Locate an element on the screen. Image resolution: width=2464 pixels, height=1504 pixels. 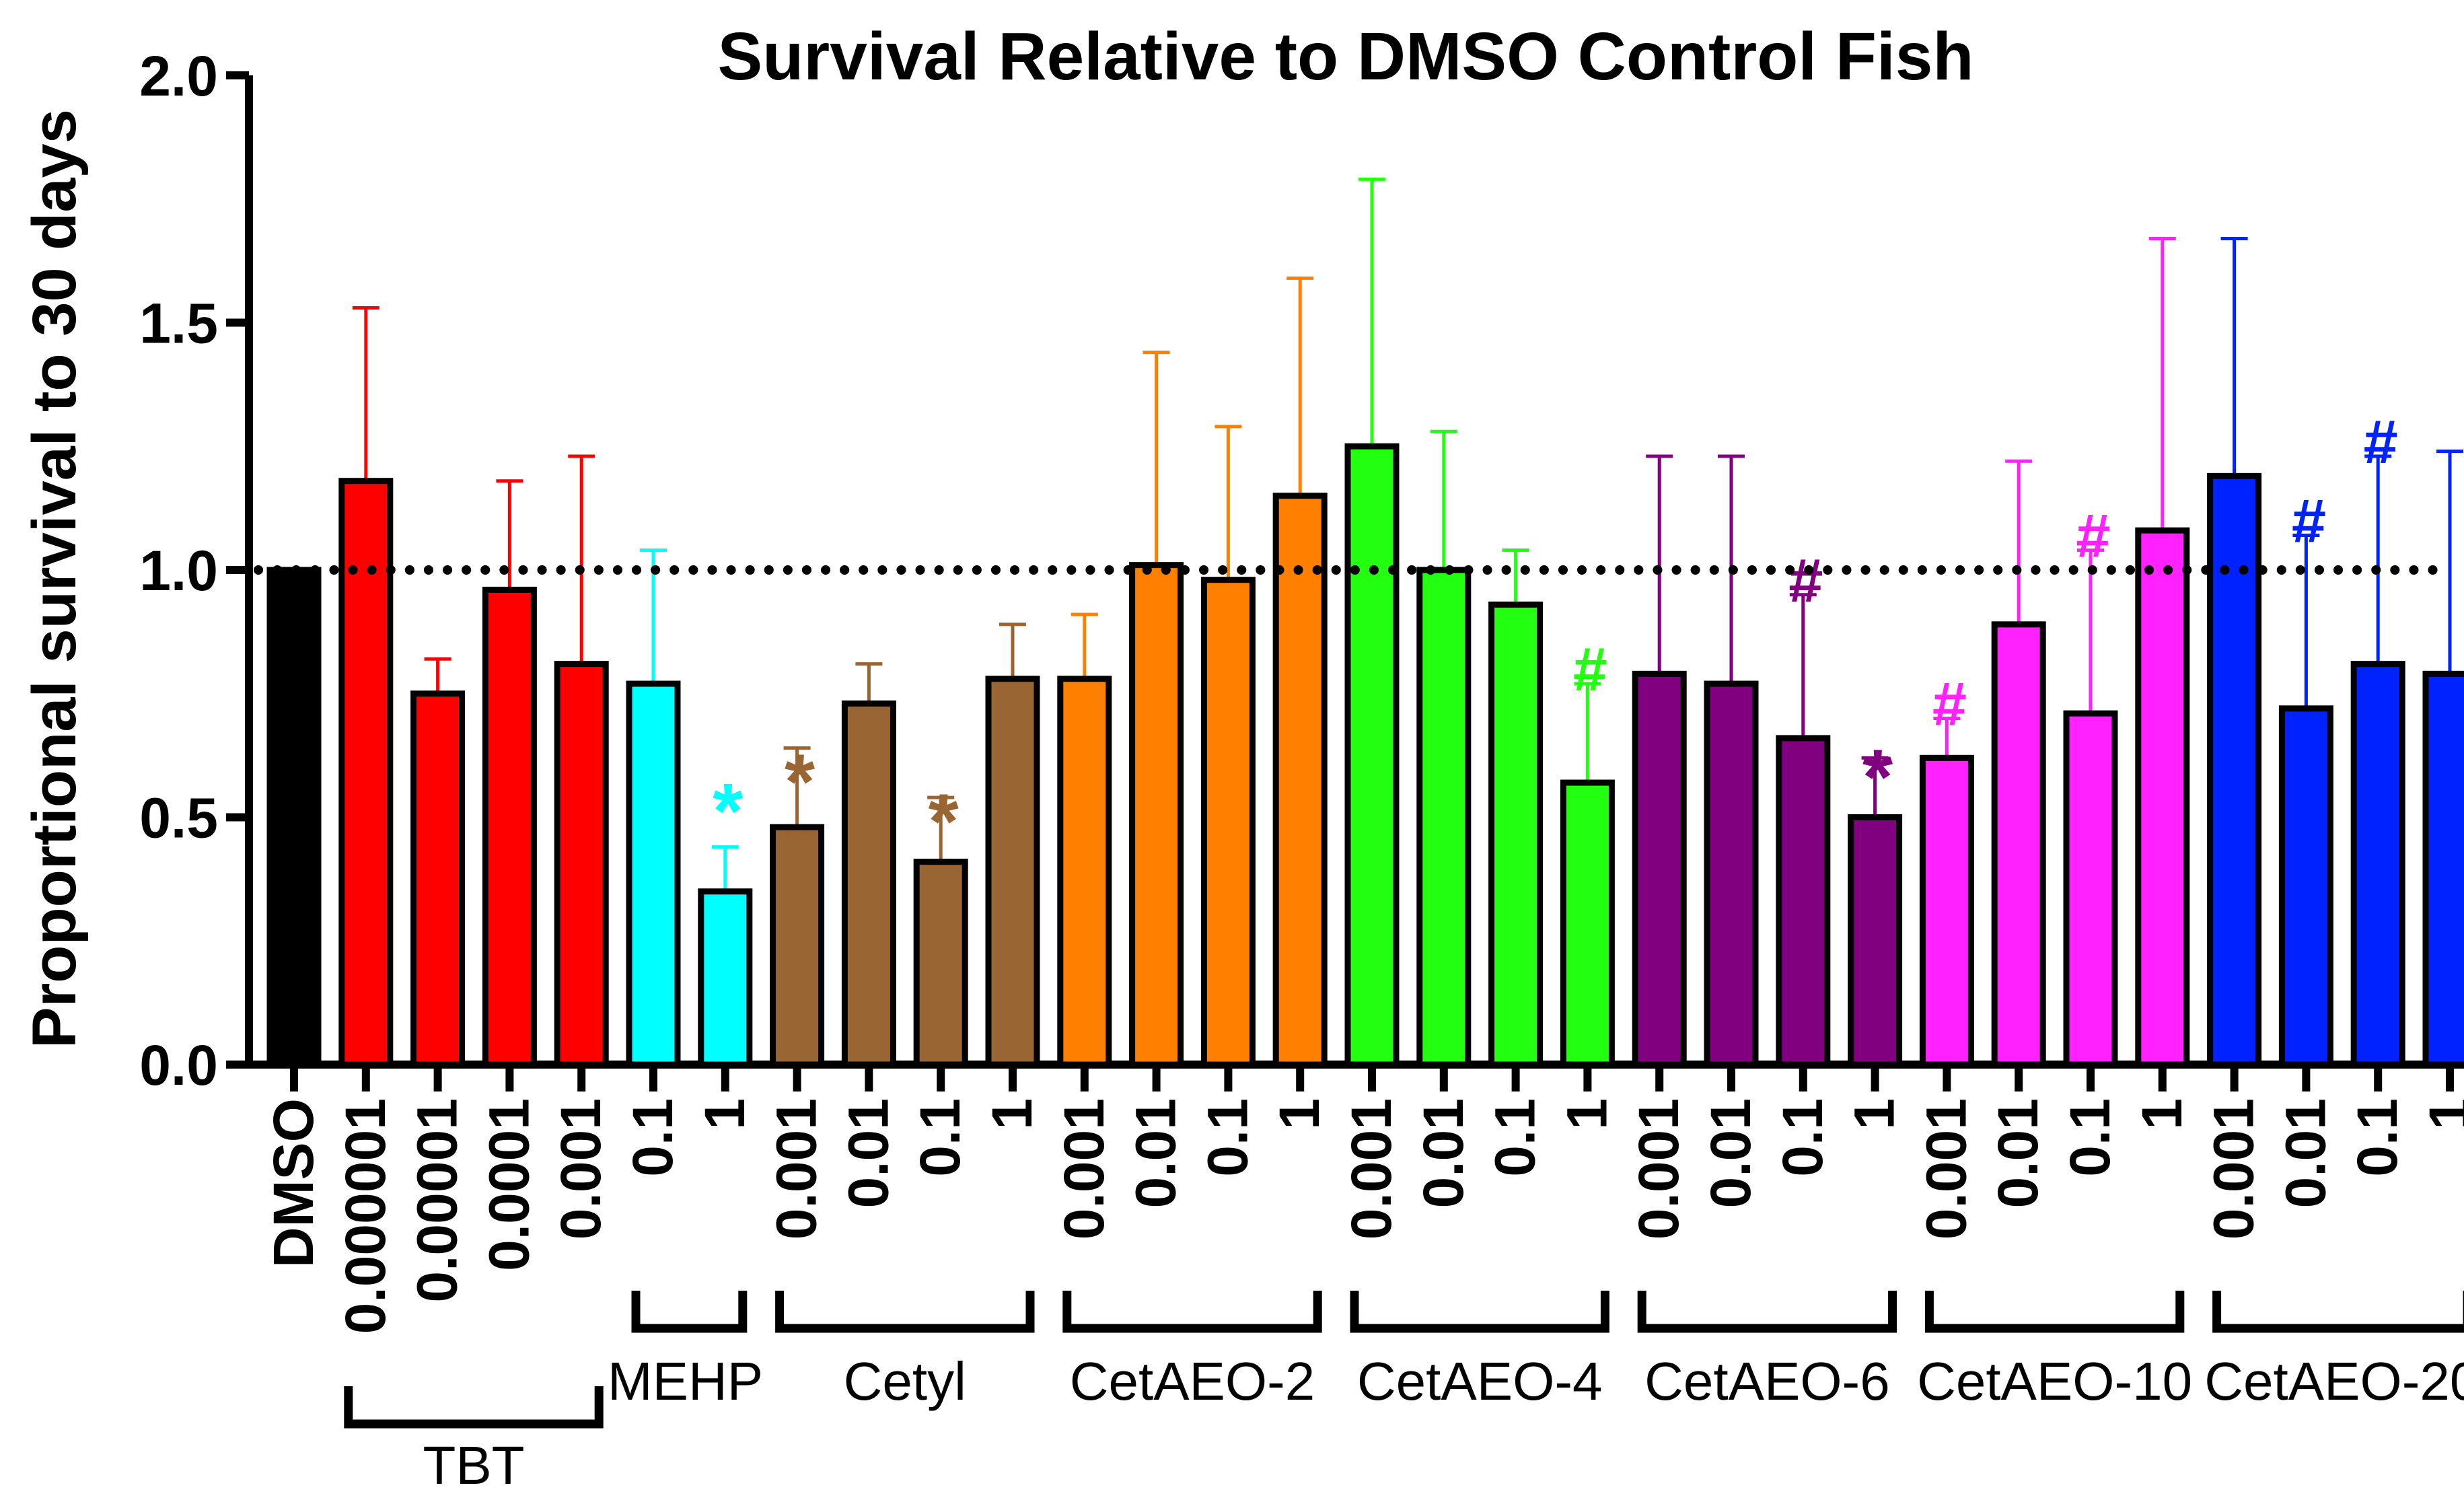
x-tick-label: 0.000001 is located at coordinates (365, 1216).